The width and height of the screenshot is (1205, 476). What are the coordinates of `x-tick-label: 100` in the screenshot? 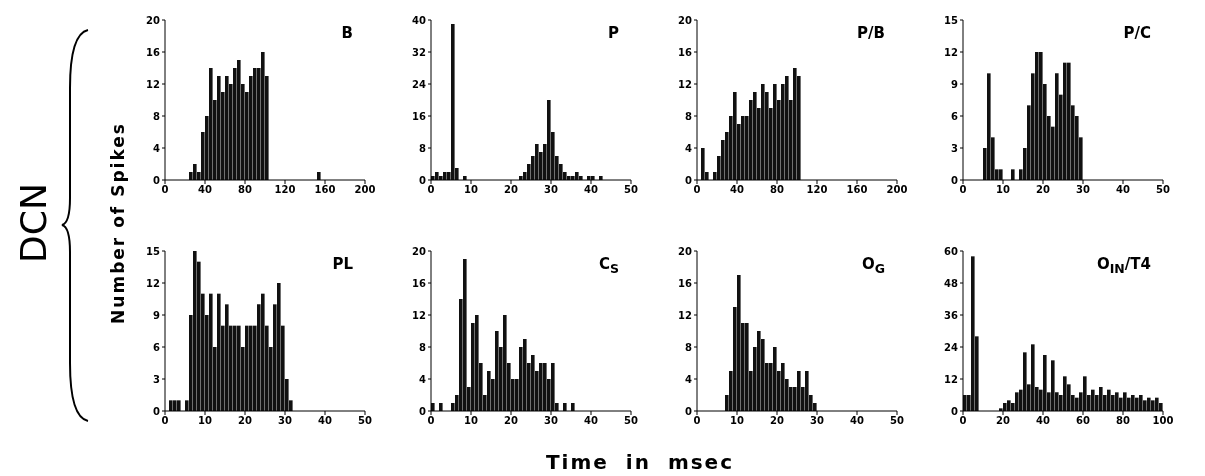 It's located at (1163, 421).